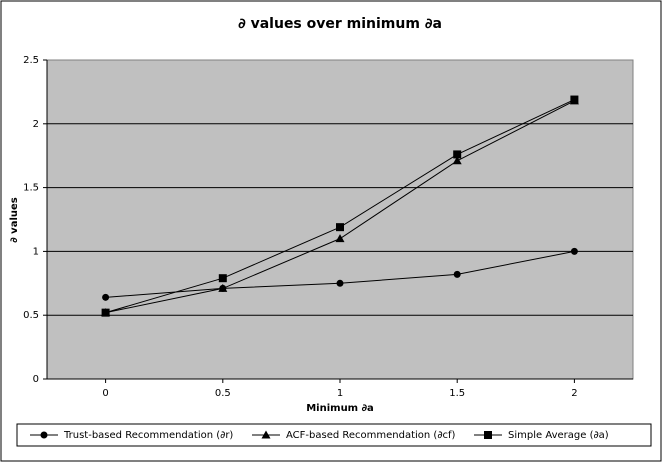  Describe the element at coordinates (340, 24) in the screenshot. I see `chart-title: ∂ values over minimum ∂a` at that location.